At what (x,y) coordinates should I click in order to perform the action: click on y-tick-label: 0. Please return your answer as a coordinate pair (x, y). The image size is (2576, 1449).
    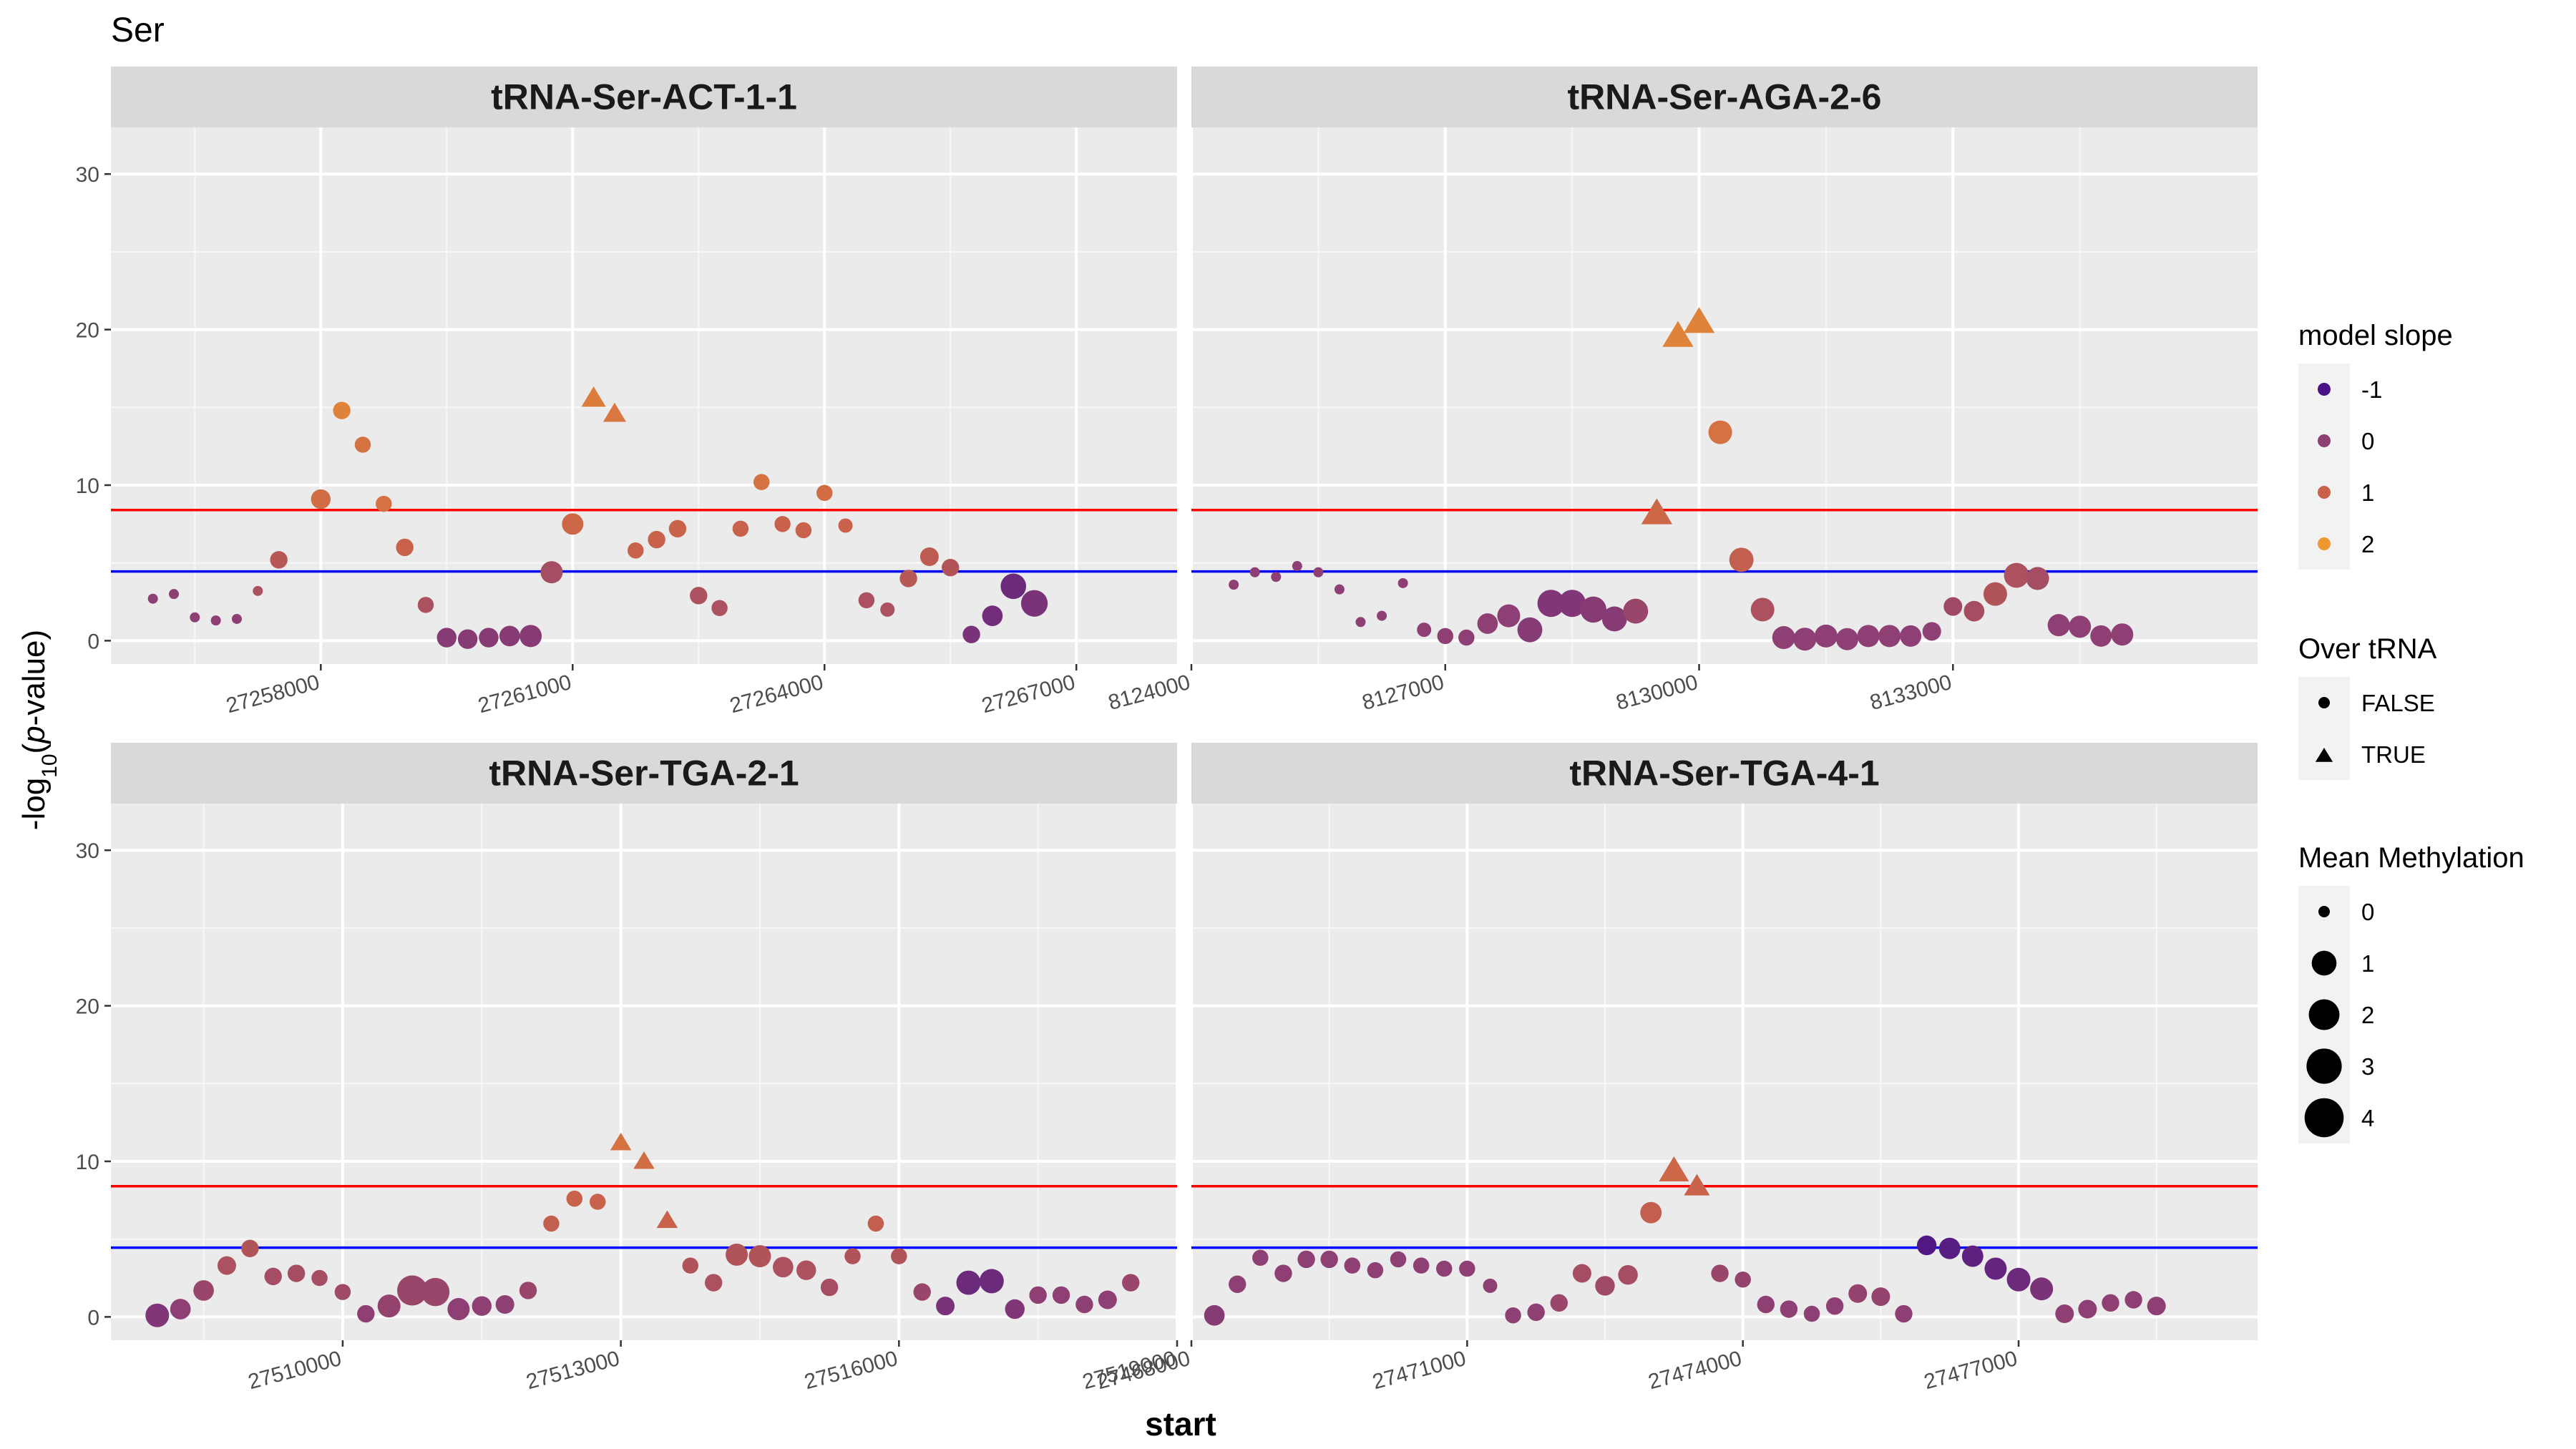
    Looking at the image, I should click on (93, 1318).